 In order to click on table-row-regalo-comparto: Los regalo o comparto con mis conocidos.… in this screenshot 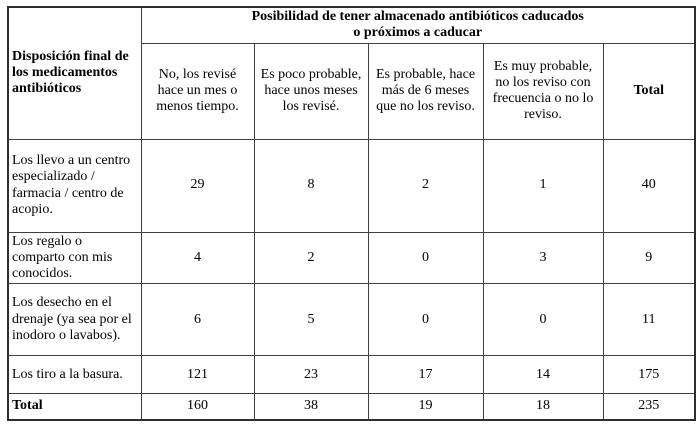, I will do `click(351, 258)`.